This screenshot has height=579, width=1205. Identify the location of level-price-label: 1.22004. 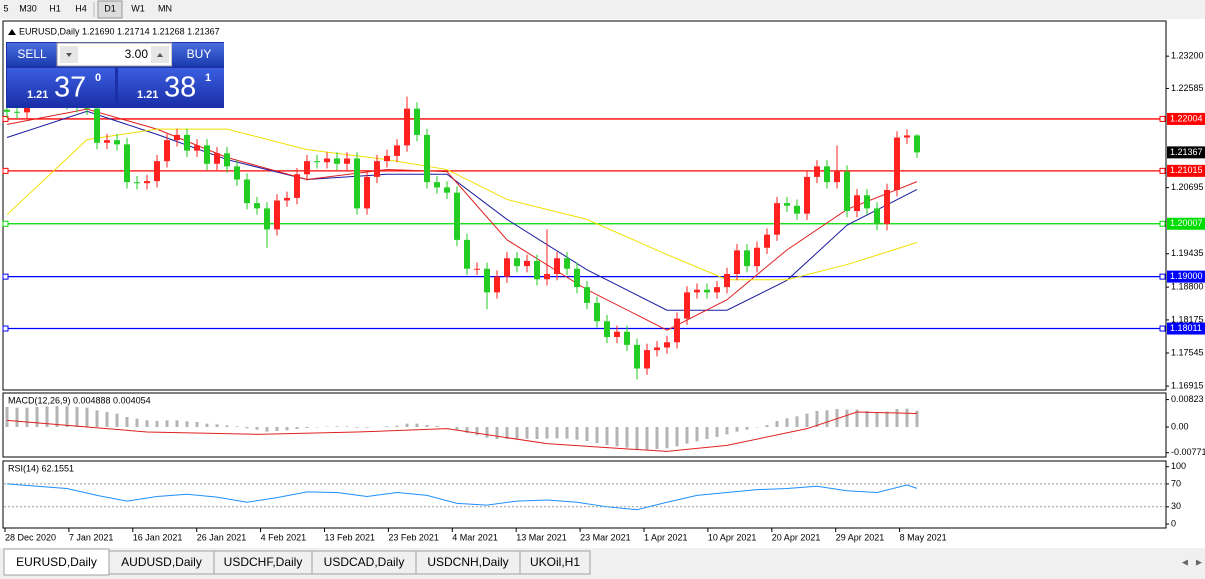
(1186, 118).